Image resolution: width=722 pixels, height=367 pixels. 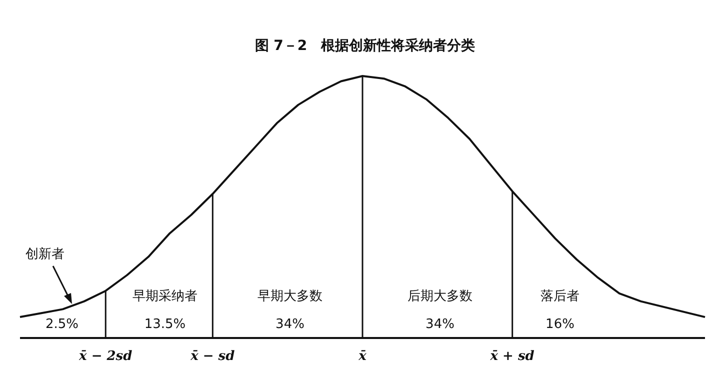 What do you see at coordinates (290, 296) in the screenshot?
I see `annotation: 早期大多数` at bounding box center [290, 296].